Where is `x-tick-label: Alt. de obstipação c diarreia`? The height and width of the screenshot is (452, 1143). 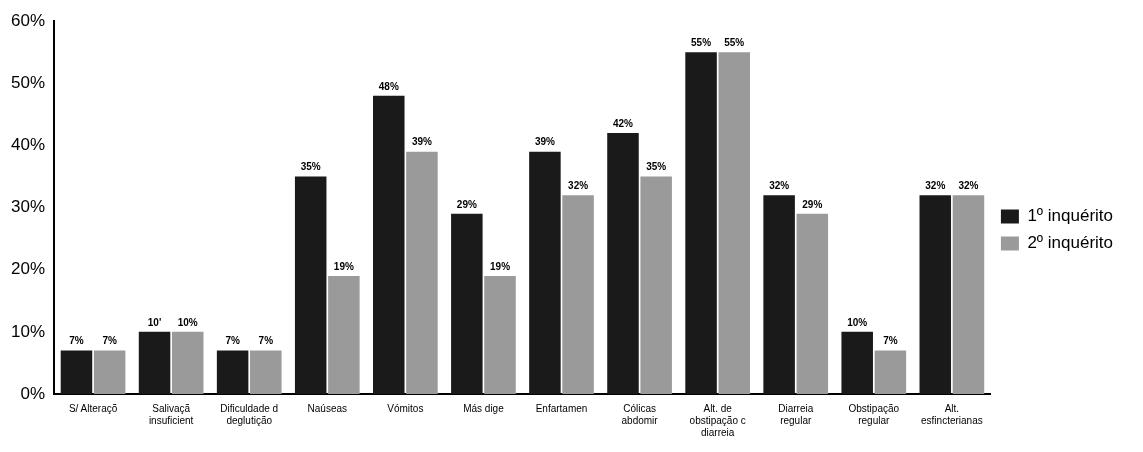
x-tick-label: Alt. de obstipação c diarreia is located at coordinates (717, 420).